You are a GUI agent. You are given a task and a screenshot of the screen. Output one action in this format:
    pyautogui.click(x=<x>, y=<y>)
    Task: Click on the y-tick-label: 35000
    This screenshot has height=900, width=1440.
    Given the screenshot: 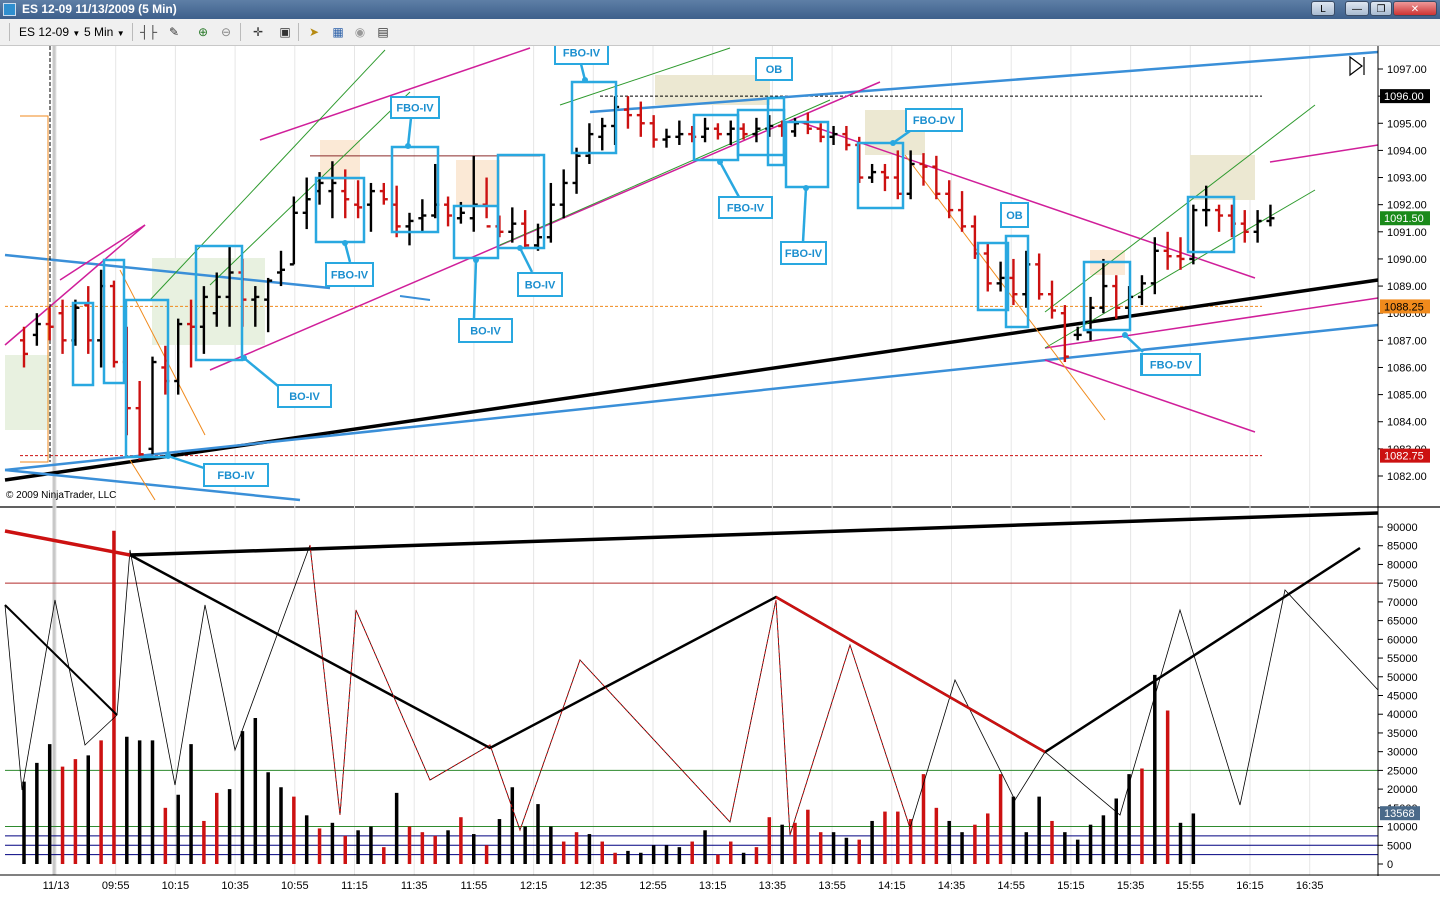 What is the action you would take?
    pyautogui.click(x=1402, y=734)
    